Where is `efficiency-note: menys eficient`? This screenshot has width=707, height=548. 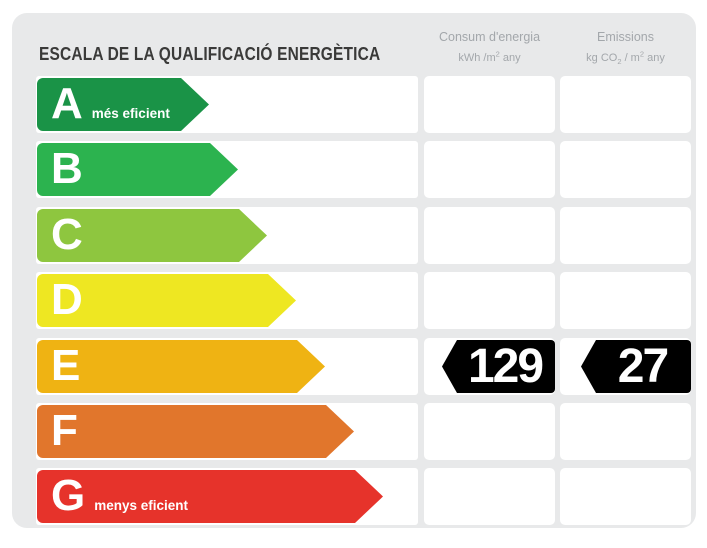
efficiency-note: menys eficient is located at coordinates (141, 505).